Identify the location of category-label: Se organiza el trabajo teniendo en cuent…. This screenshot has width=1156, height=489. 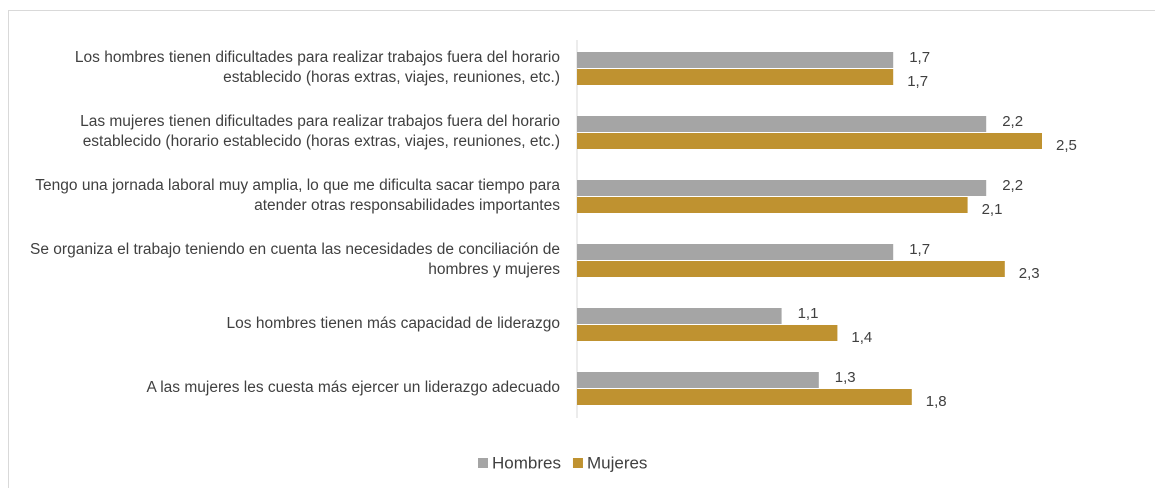
(295, 259).